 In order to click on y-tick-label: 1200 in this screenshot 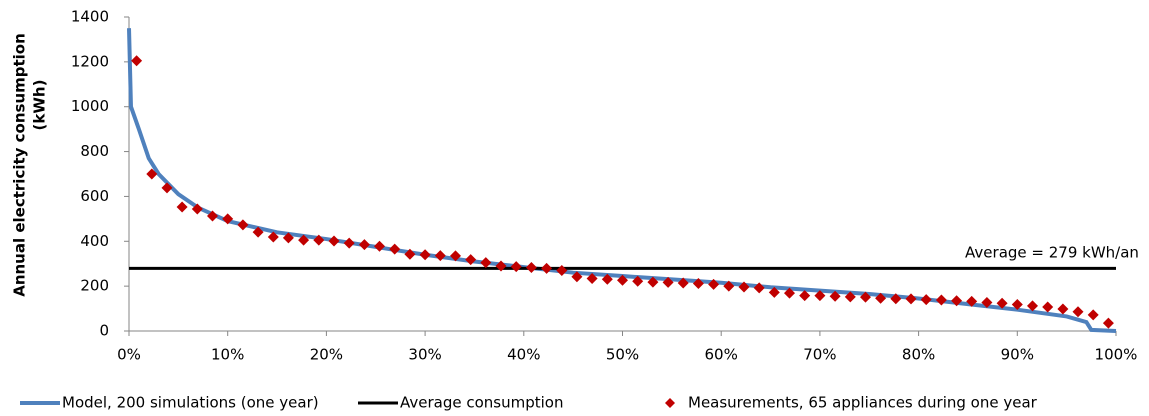, I will do `click(90, 61)`.